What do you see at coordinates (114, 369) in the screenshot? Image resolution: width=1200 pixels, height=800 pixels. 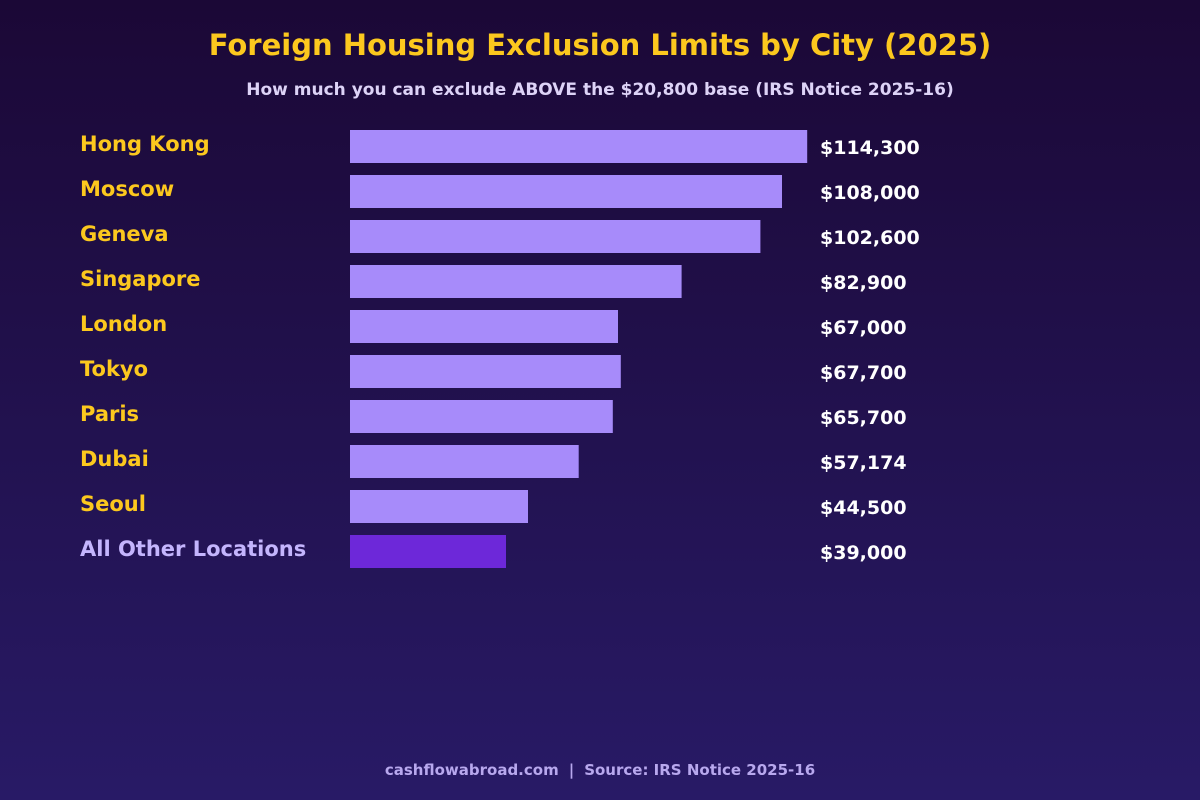 I see `category-label-tokyo: Tokyo` at bounding box center [114, 369].